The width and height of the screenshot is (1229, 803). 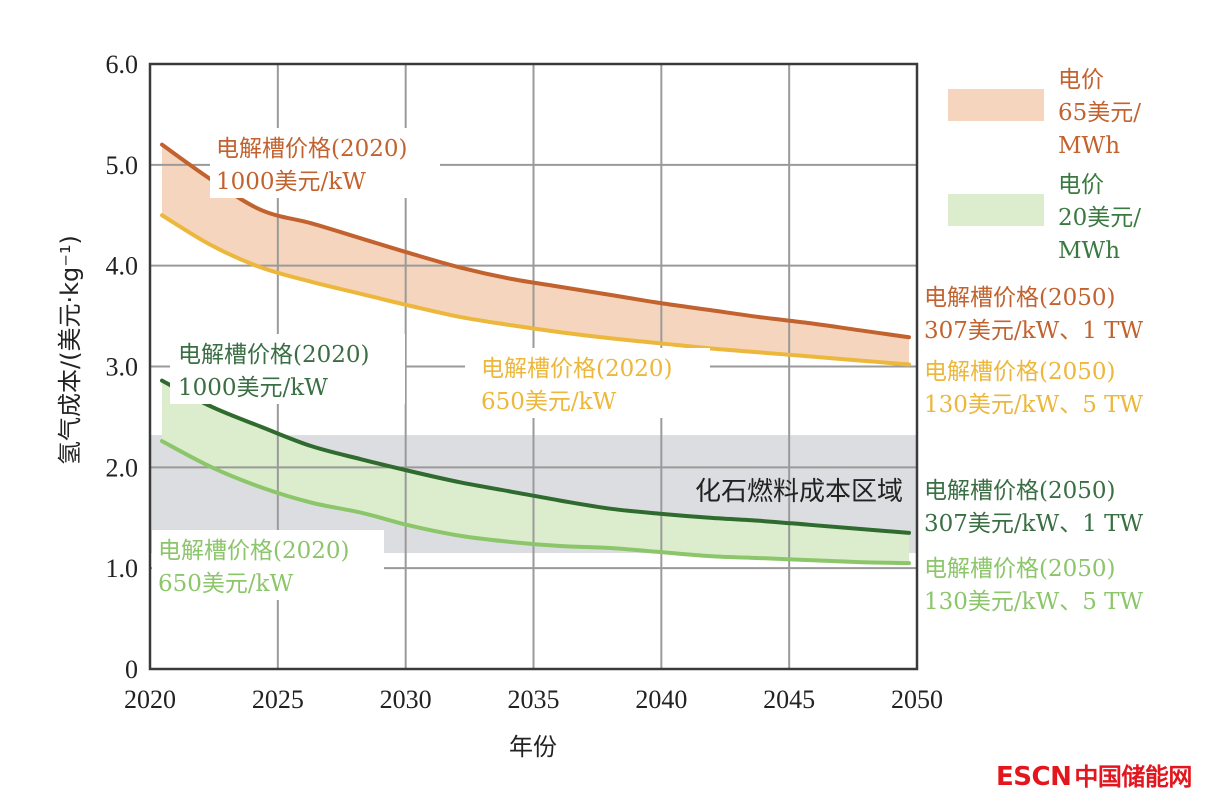 What do you see at coordinates (406, 699) in the screenshot?
I see `x-tick-label: 2030` at bounding box center [406, 699].